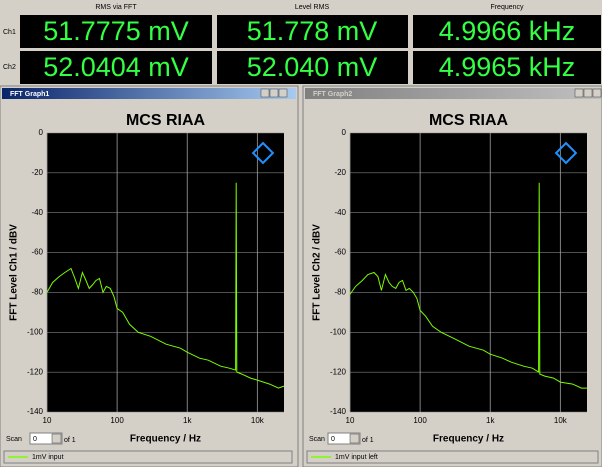 This screenshot has width=602, height=467. Describe the element at coordinates (312, 7) in the screenshot. I see `header: Level RMS` at that location.